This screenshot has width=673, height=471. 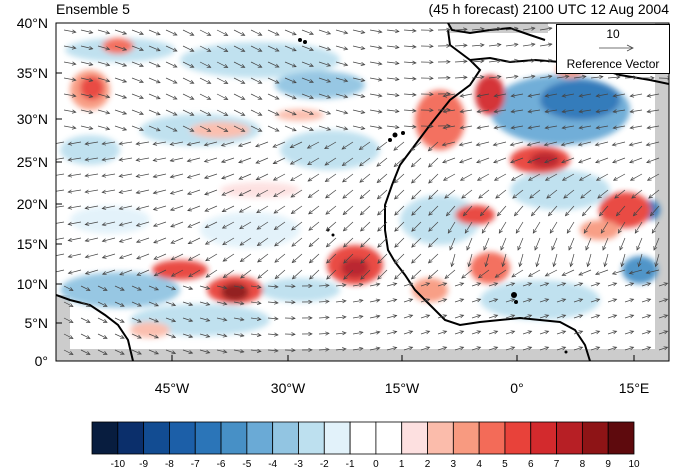 What do you see at coordinates (118, 464) in the screenshot?
I see `colorbar-label: -10` at bounding box center [118, 464].